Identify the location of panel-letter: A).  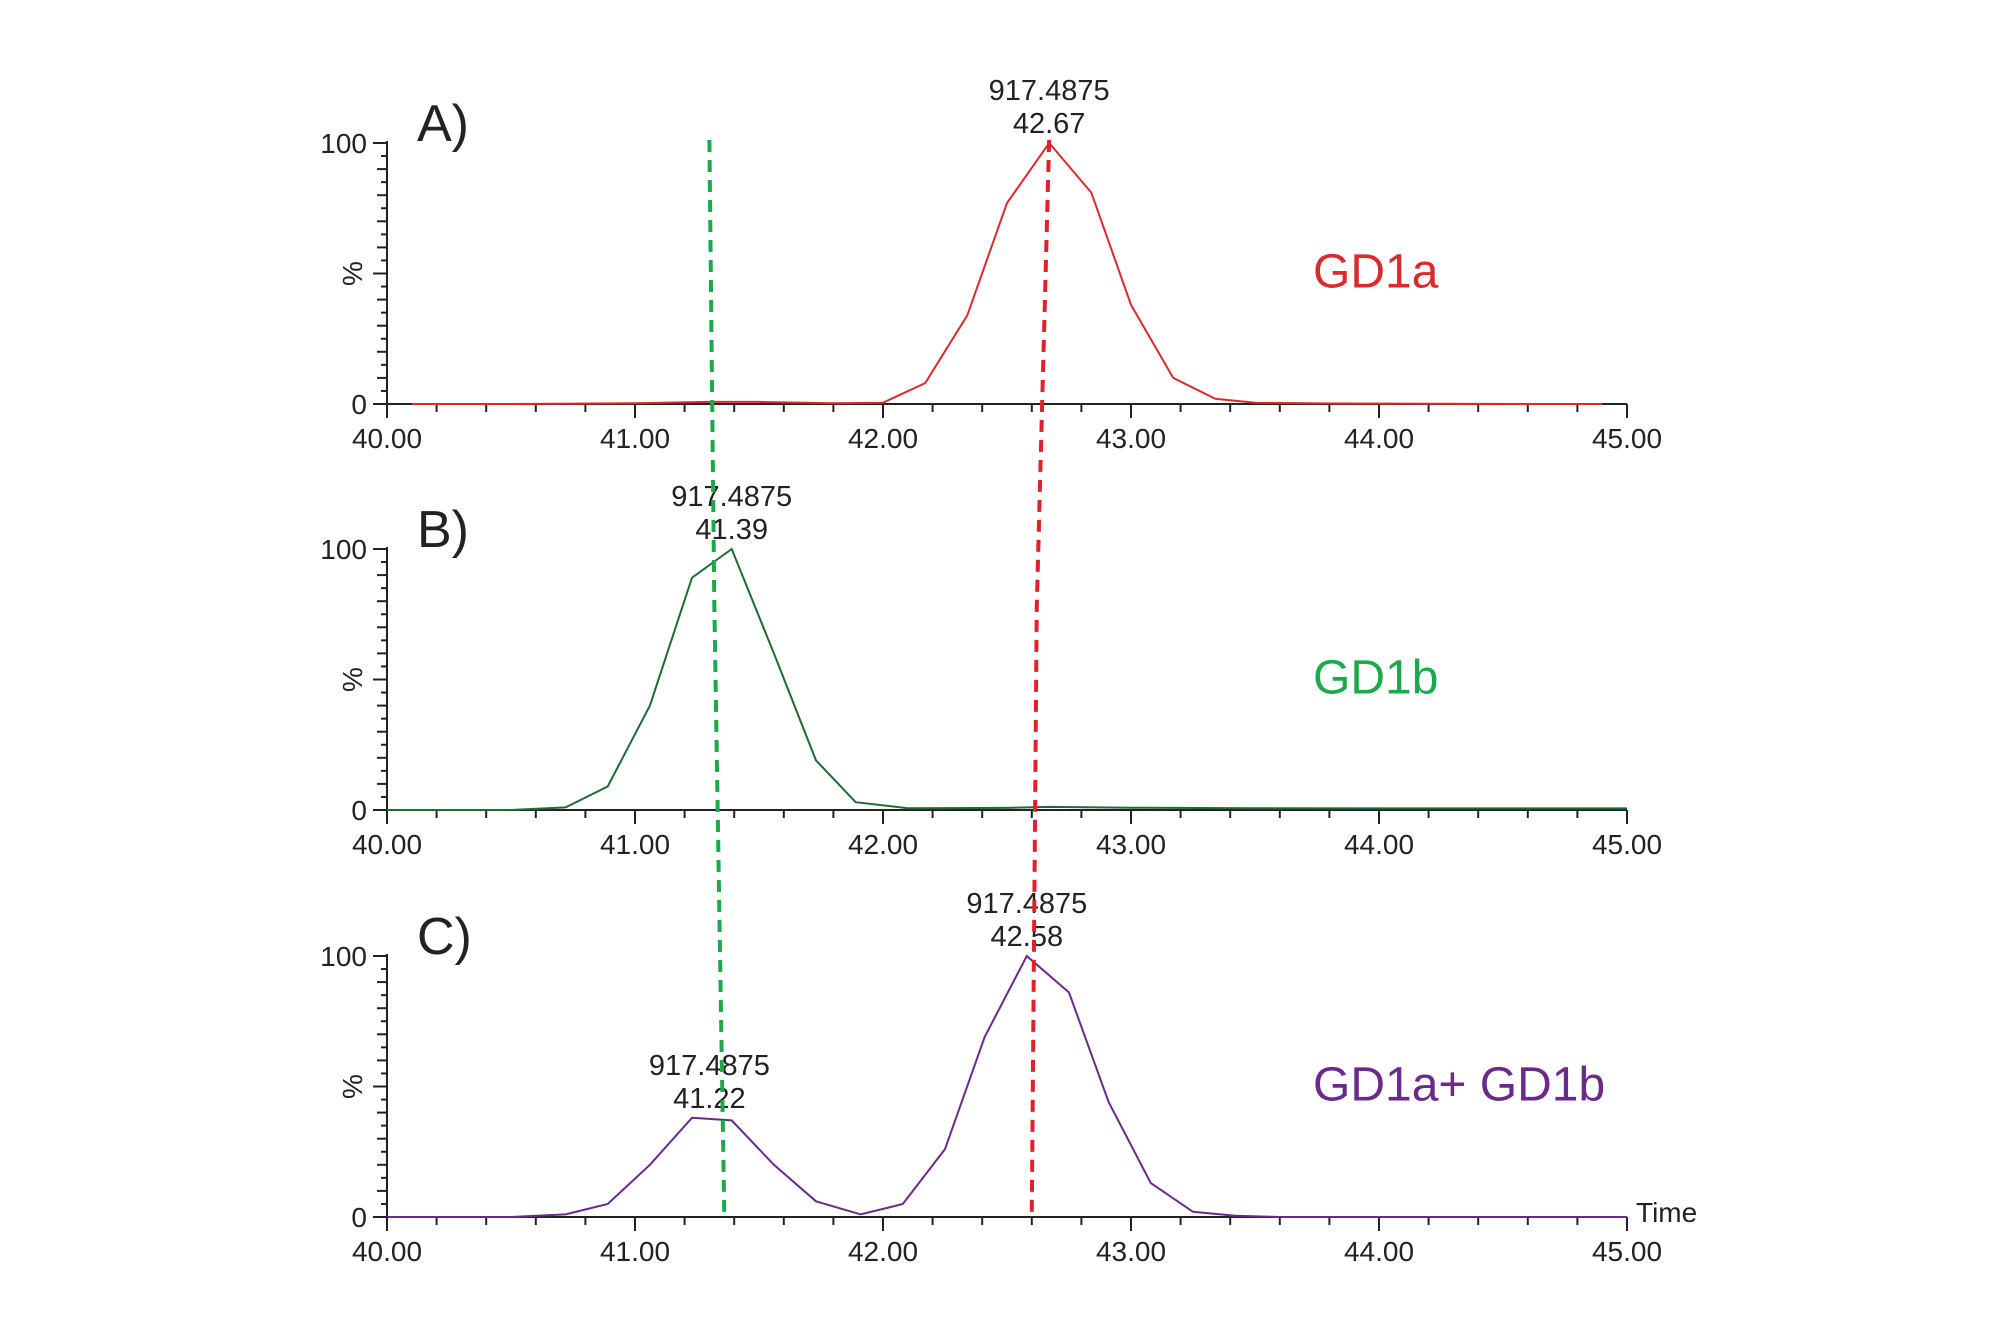
(443, 124).